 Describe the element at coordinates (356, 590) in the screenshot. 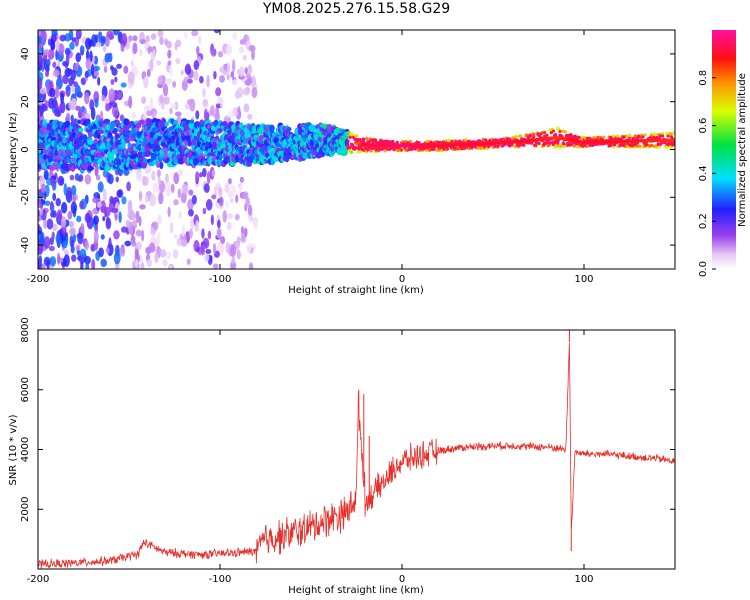

I see `snr-x-axis-title: Height of straight line (km)` at that location.